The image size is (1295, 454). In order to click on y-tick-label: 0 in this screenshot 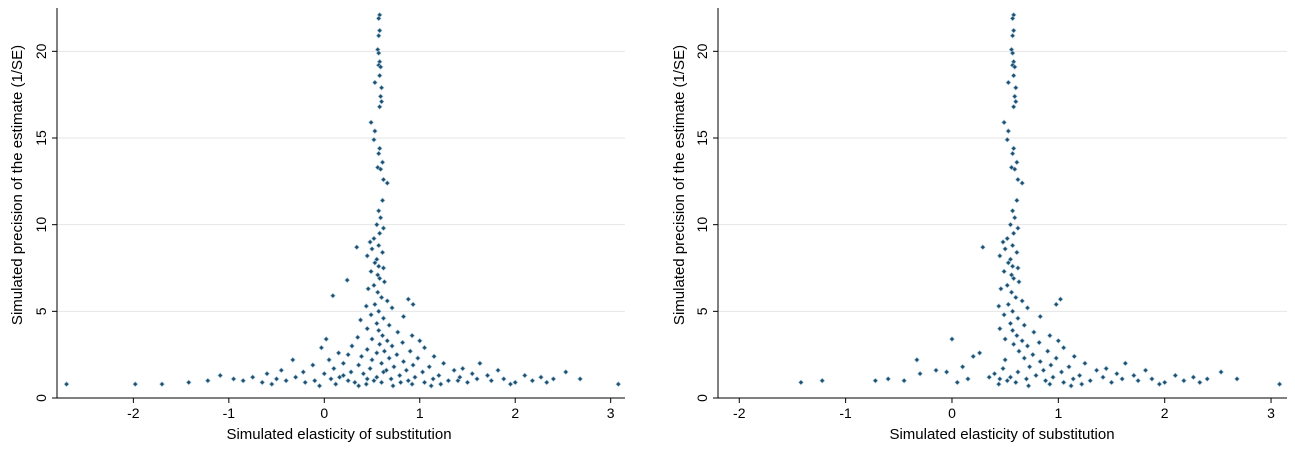, I will do `click(702, 398)`.